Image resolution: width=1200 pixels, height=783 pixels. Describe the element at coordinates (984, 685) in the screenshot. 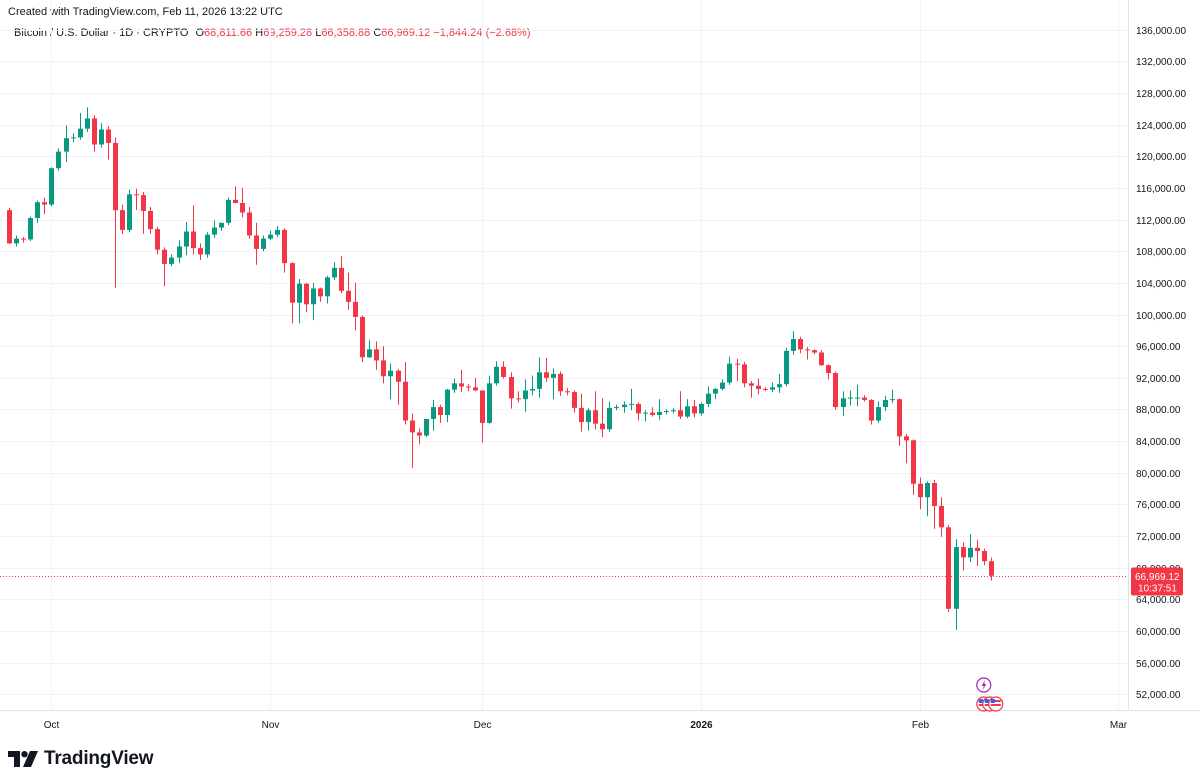

I see `lightning-glyph` at that location.